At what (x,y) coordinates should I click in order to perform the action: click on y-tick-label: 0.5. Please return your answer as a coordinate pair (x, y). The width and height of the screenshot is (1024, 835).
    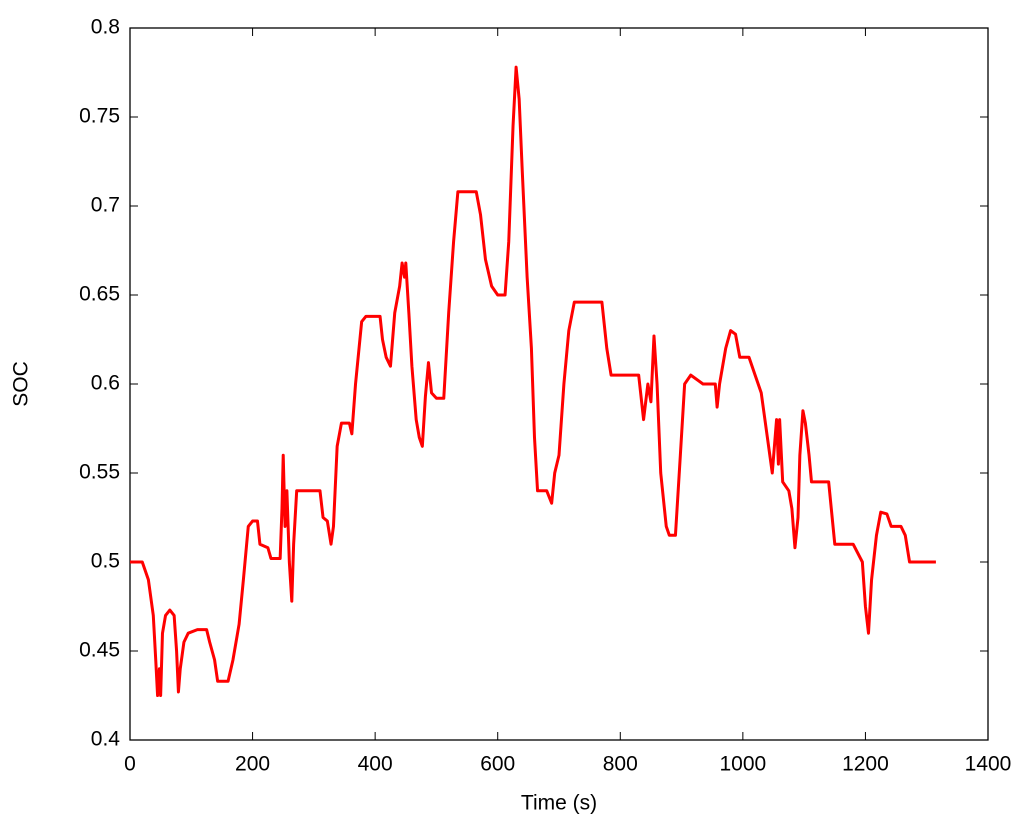
    Looking at the image, I should click on (105, 561).